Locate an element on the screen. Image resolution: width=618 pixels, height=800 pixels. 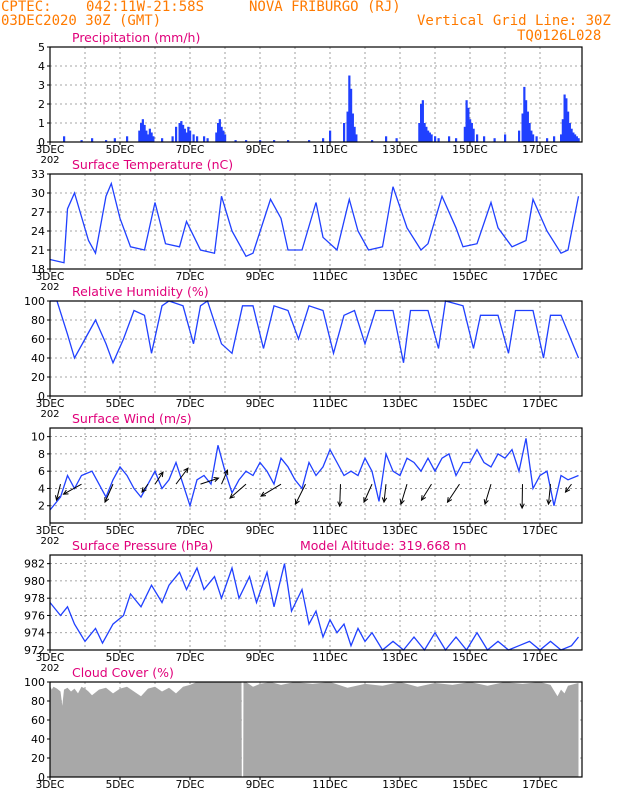
rh-title: Relative Humidity (%) is located at coordinates (140, 291).